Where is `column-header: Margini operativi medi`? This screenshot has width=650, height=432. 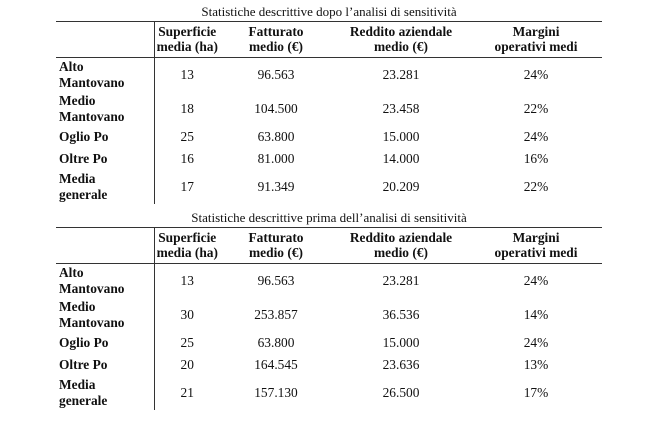
column-header: Margini operativi medi is located at coordinates (536, 245).